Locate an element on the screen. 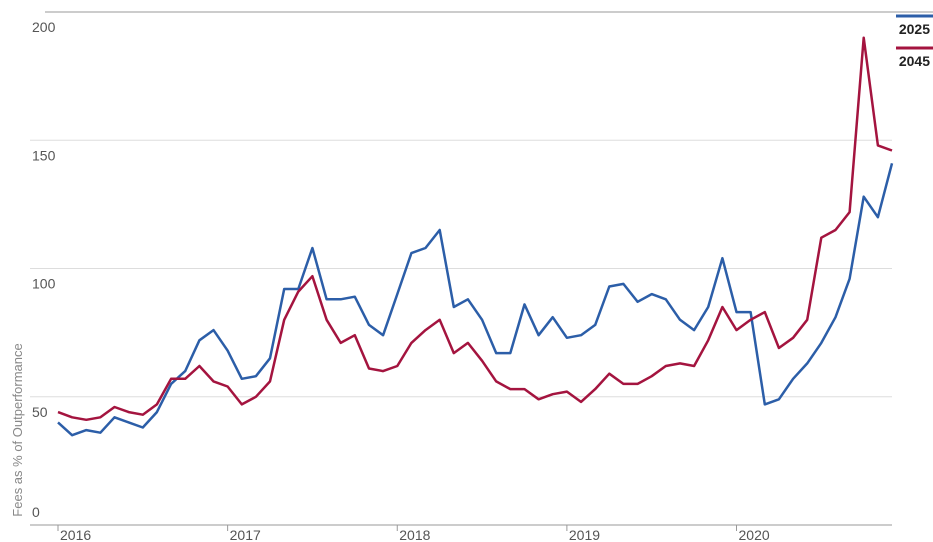 Image resolution: width=933 pixels, height=542 pixels. y-tick-label: 0 is located at coordinates (36, 512).